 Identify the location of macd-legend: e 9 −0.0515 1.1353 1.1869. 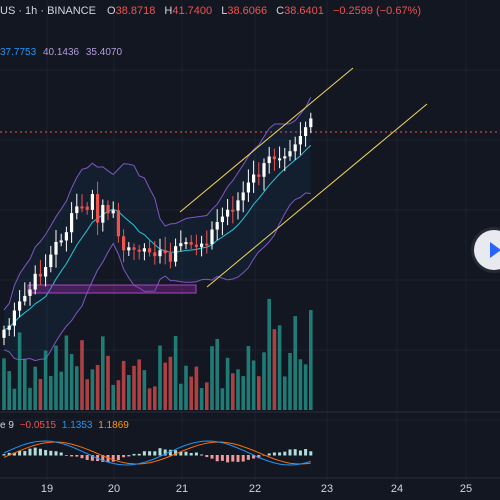
(66, 425).